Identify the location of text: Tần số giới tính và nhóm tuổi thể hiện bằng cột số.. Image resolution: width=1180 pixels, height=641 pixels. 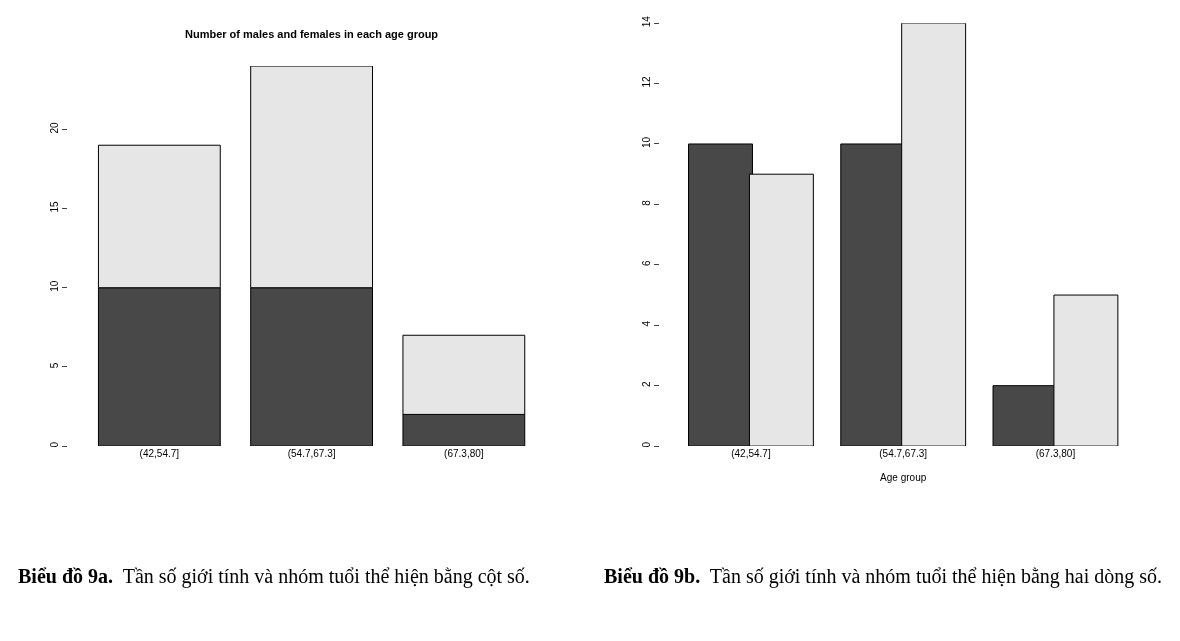
(326, 576).